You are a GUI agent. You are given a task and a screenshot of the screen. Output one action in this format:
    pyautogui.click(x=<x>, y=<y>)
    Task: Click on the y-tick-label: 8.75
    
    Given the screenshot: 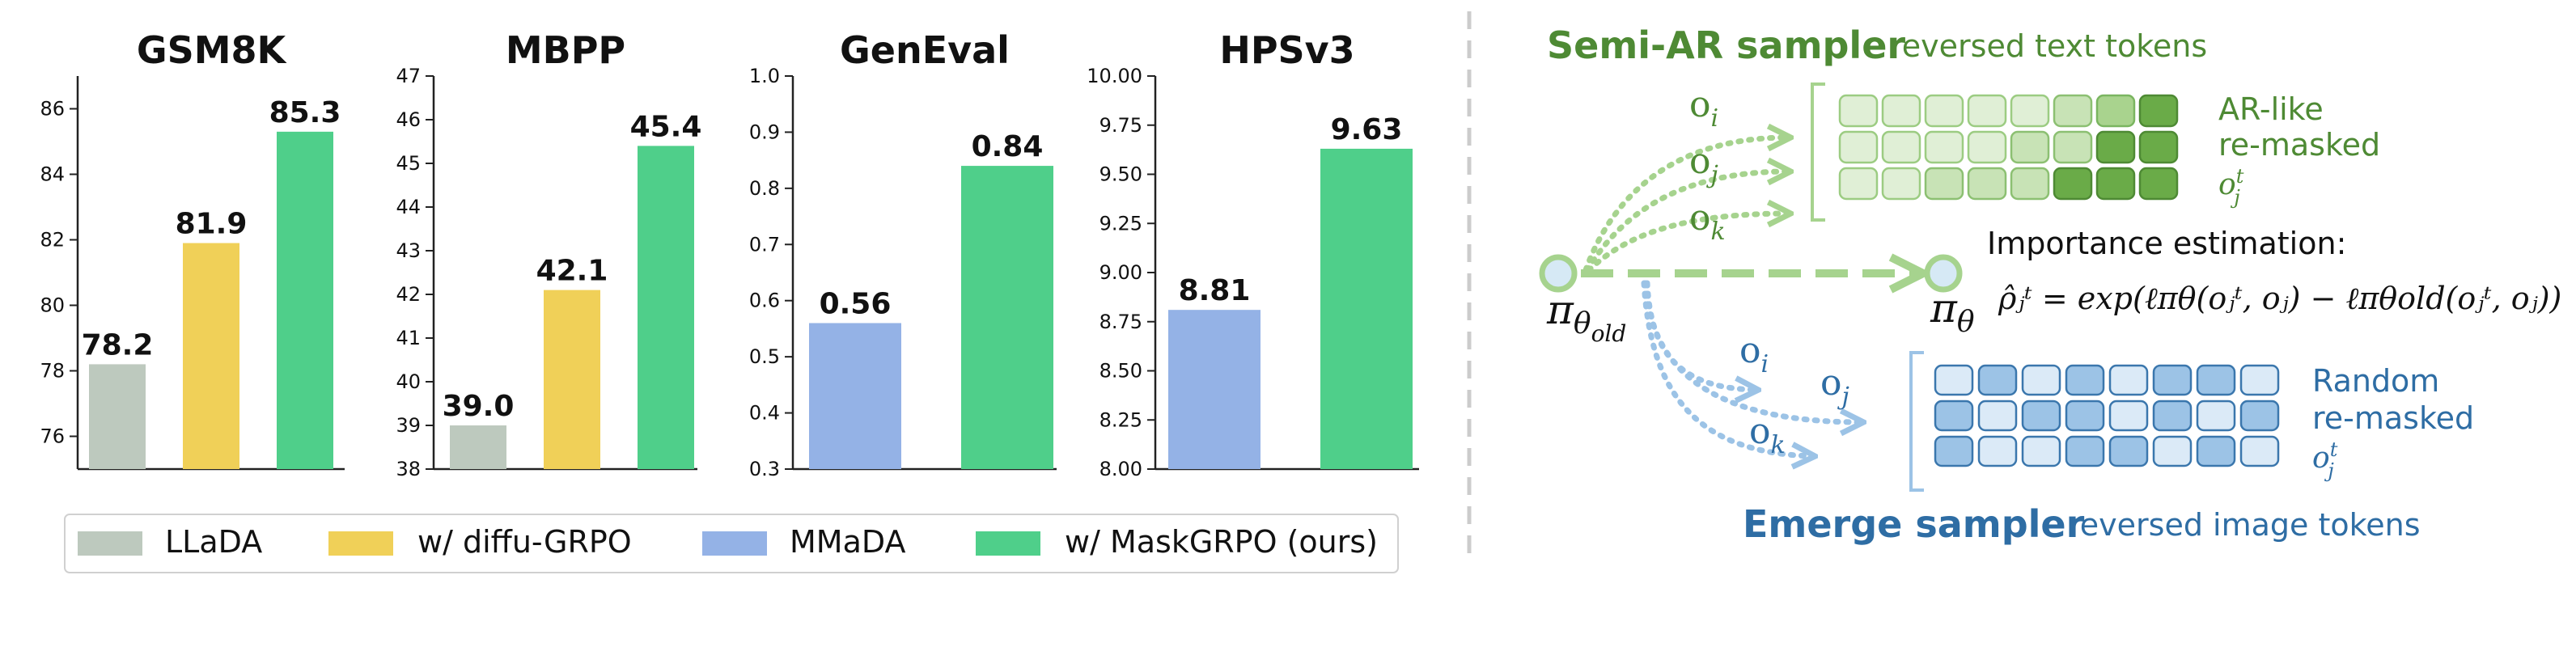 What is the action you would take?
    pyautogui.click(x=1120, y=322)
    